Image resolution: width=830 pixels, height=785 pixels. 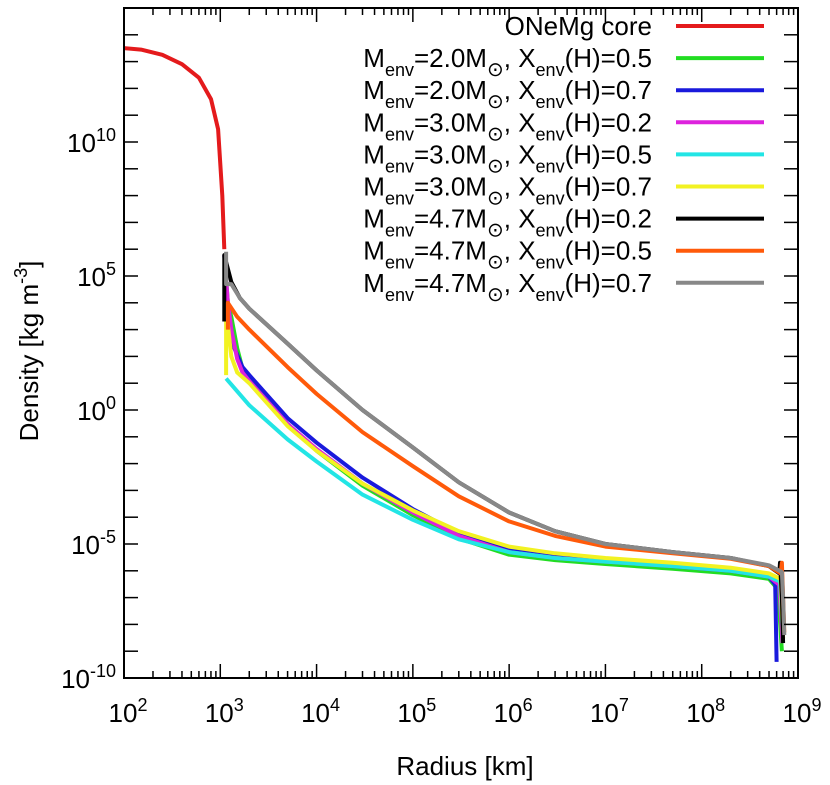 I want to click on x-tick-label: 10⁶, so click(x=513, y=711).